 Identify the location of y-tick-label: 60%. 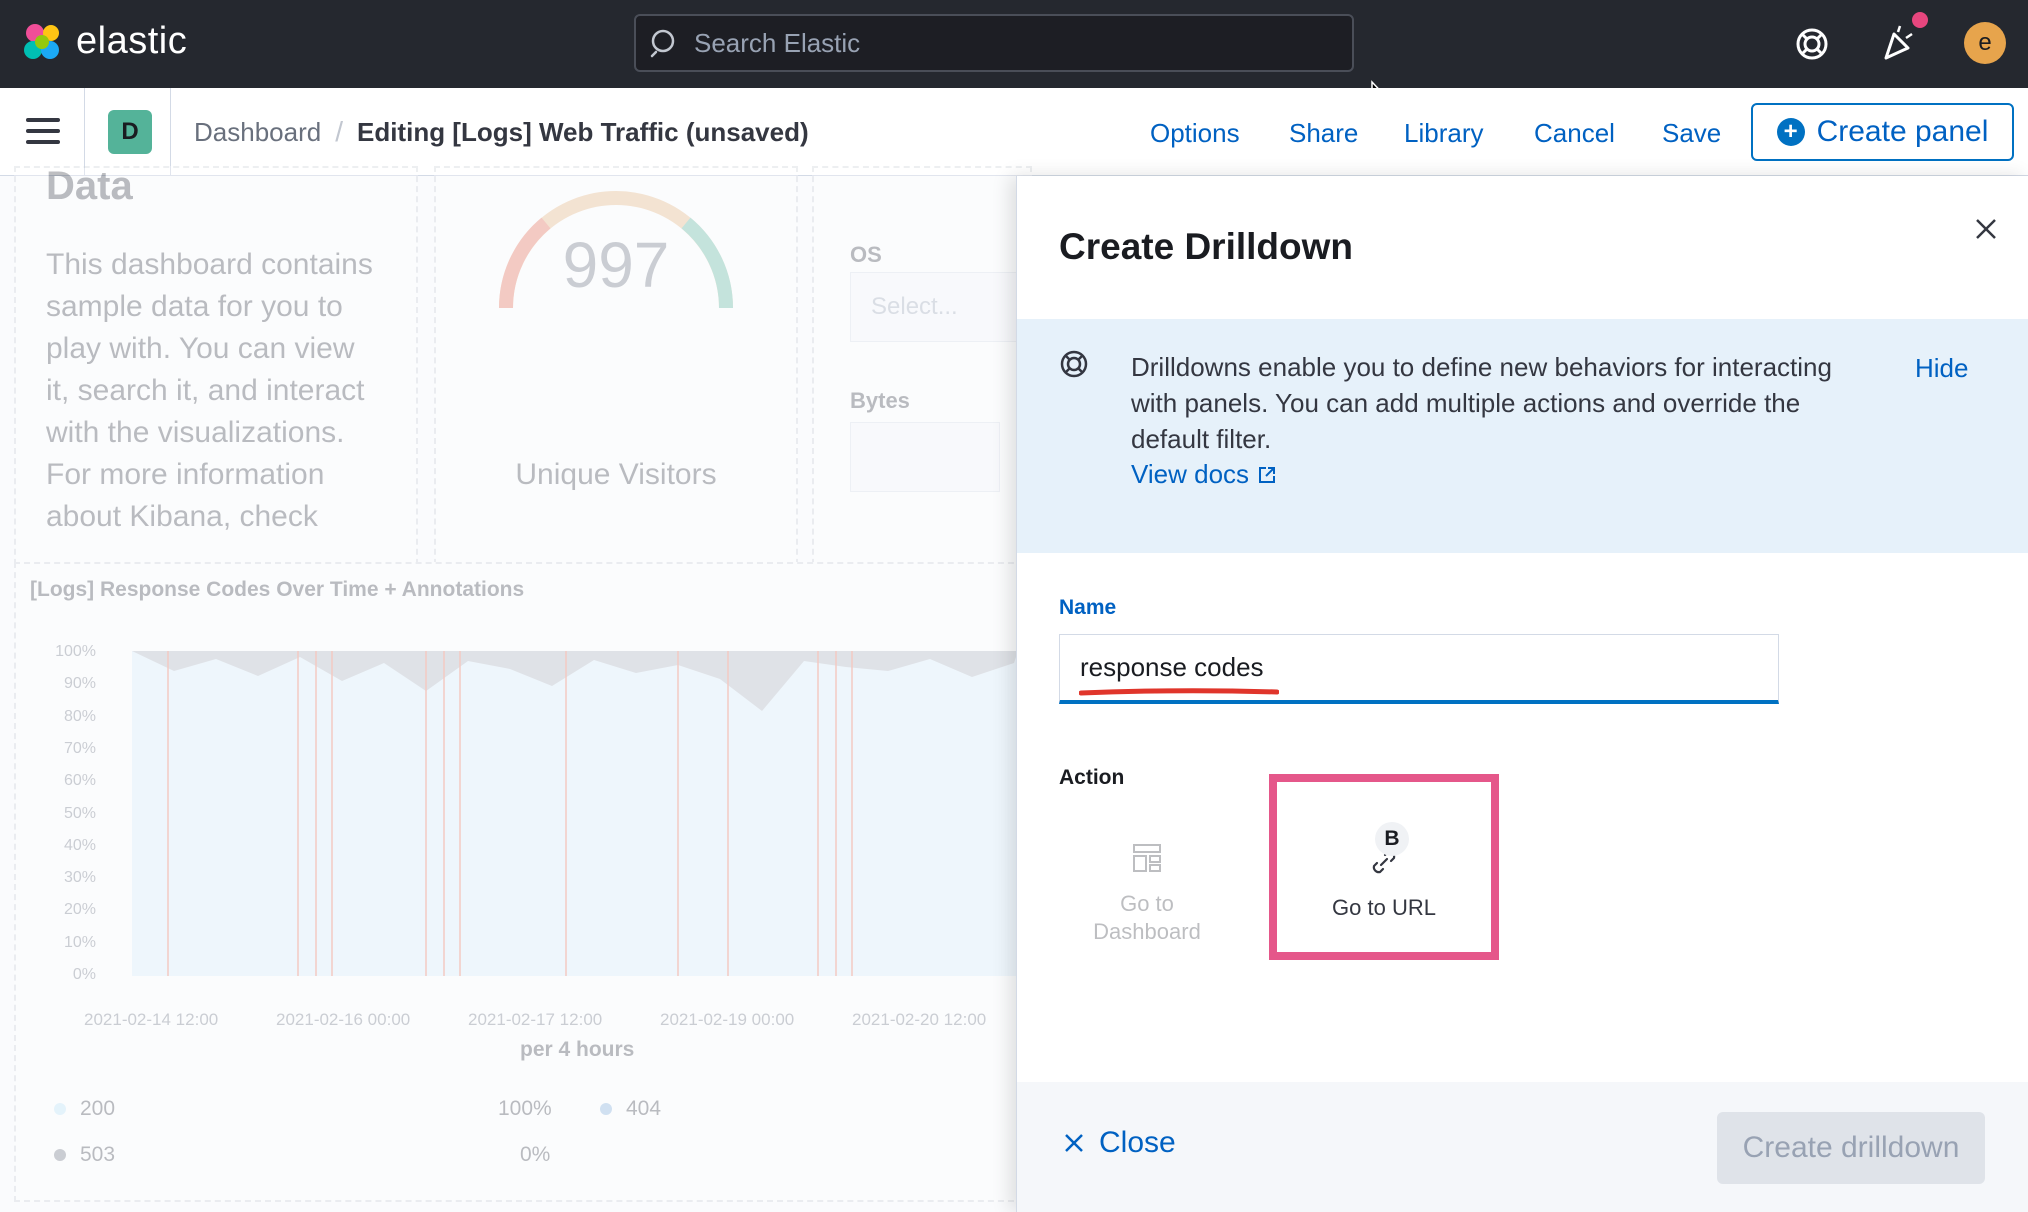
(79, 781).